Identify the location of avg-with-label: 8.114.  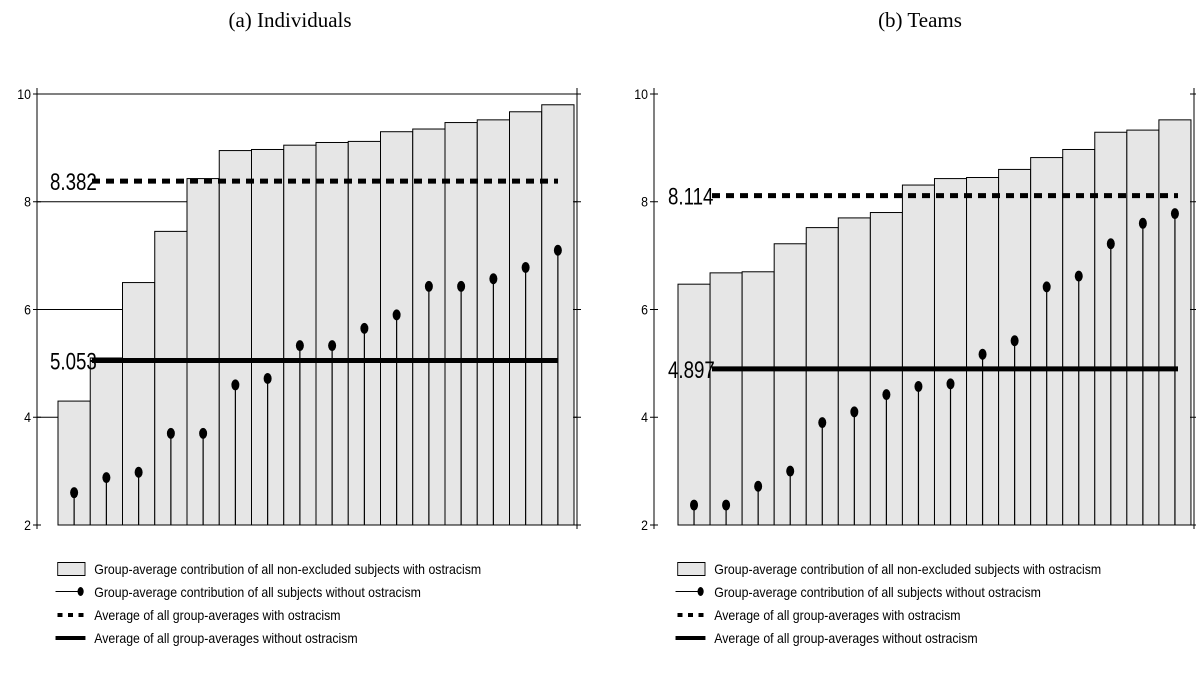
(690, 196).